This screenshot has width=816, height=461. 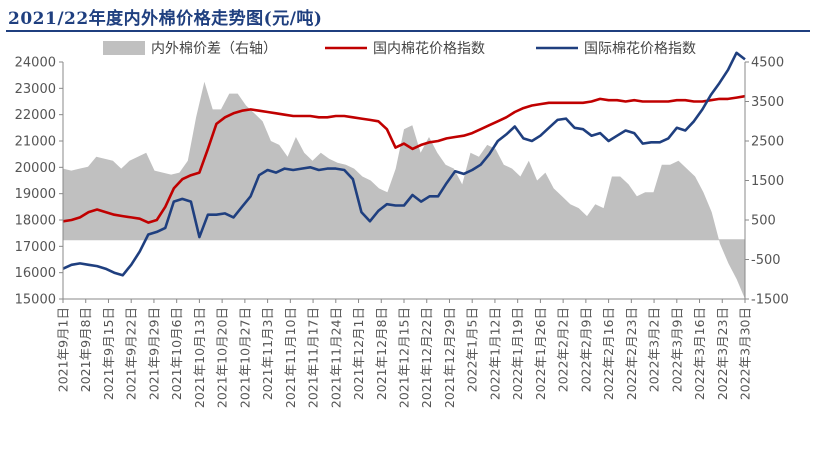 What do you see at coordinates (676, 349) in the screenshot?
I see `x-axis-tick-label: 2022年3月9日` at bounding box center [676, 349].